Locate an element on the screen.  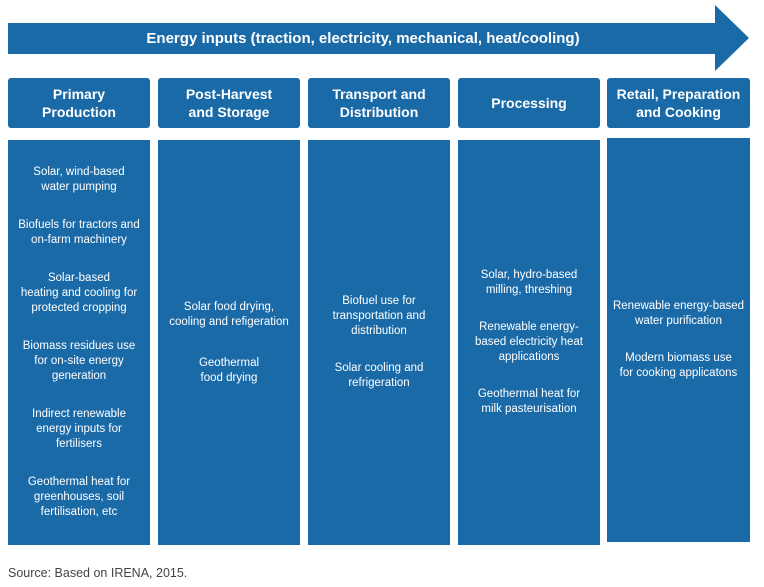
stage-item: Solar cooling and refrigeration is located at coordinates (379, 375).